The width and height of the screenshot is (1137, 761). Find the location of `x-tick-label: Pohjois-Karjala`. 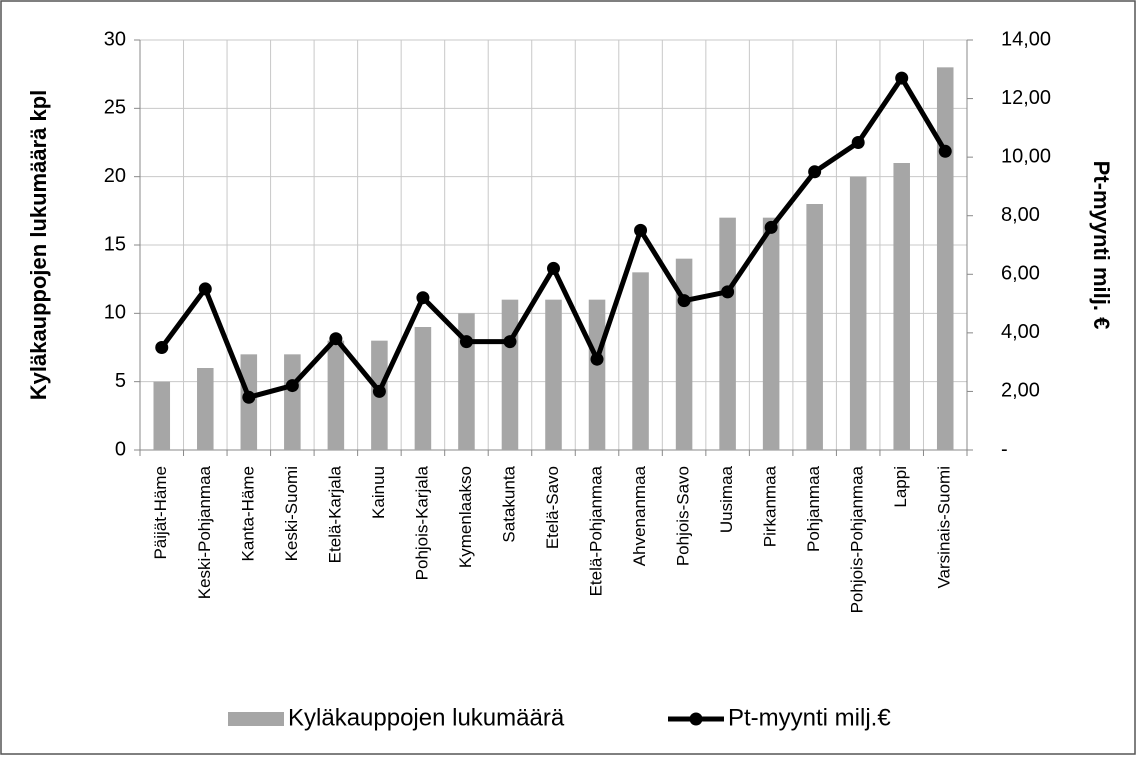

x-tick-label: Pohjois-Karjala is located at coordinates (421, 522).